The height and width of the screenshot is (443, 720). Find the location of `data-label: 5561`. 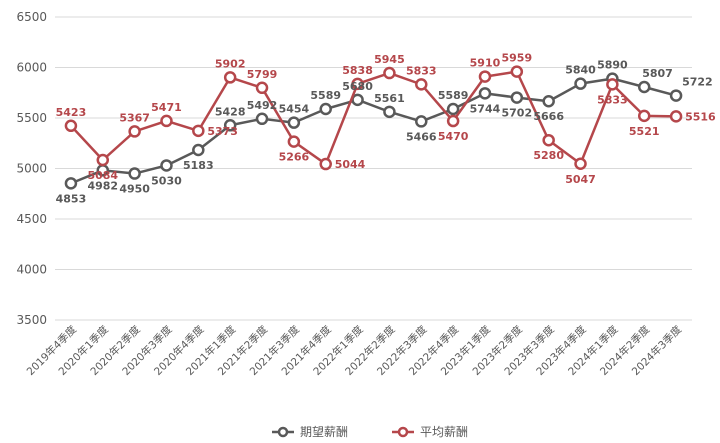

data-label: 5561 is located at coordinates (389, 98).